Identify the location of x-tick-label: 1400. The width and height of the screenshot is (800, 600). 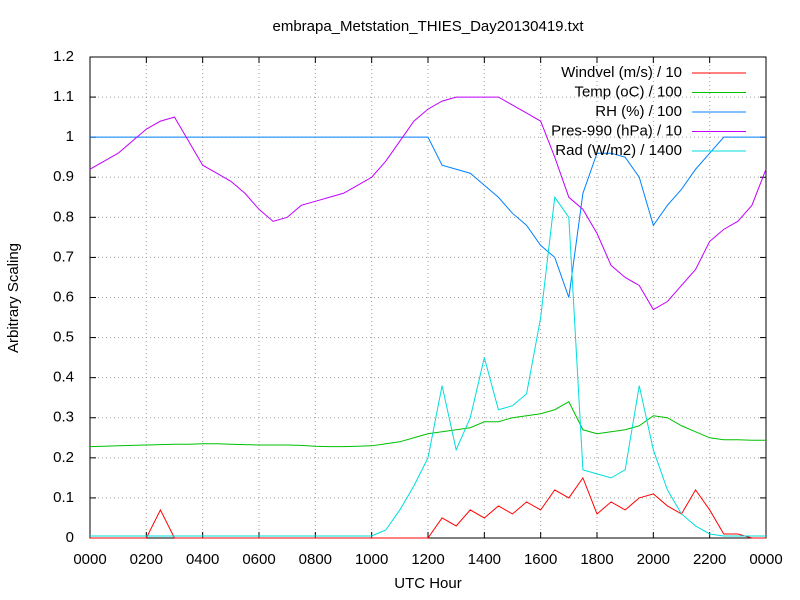
(484, 559).